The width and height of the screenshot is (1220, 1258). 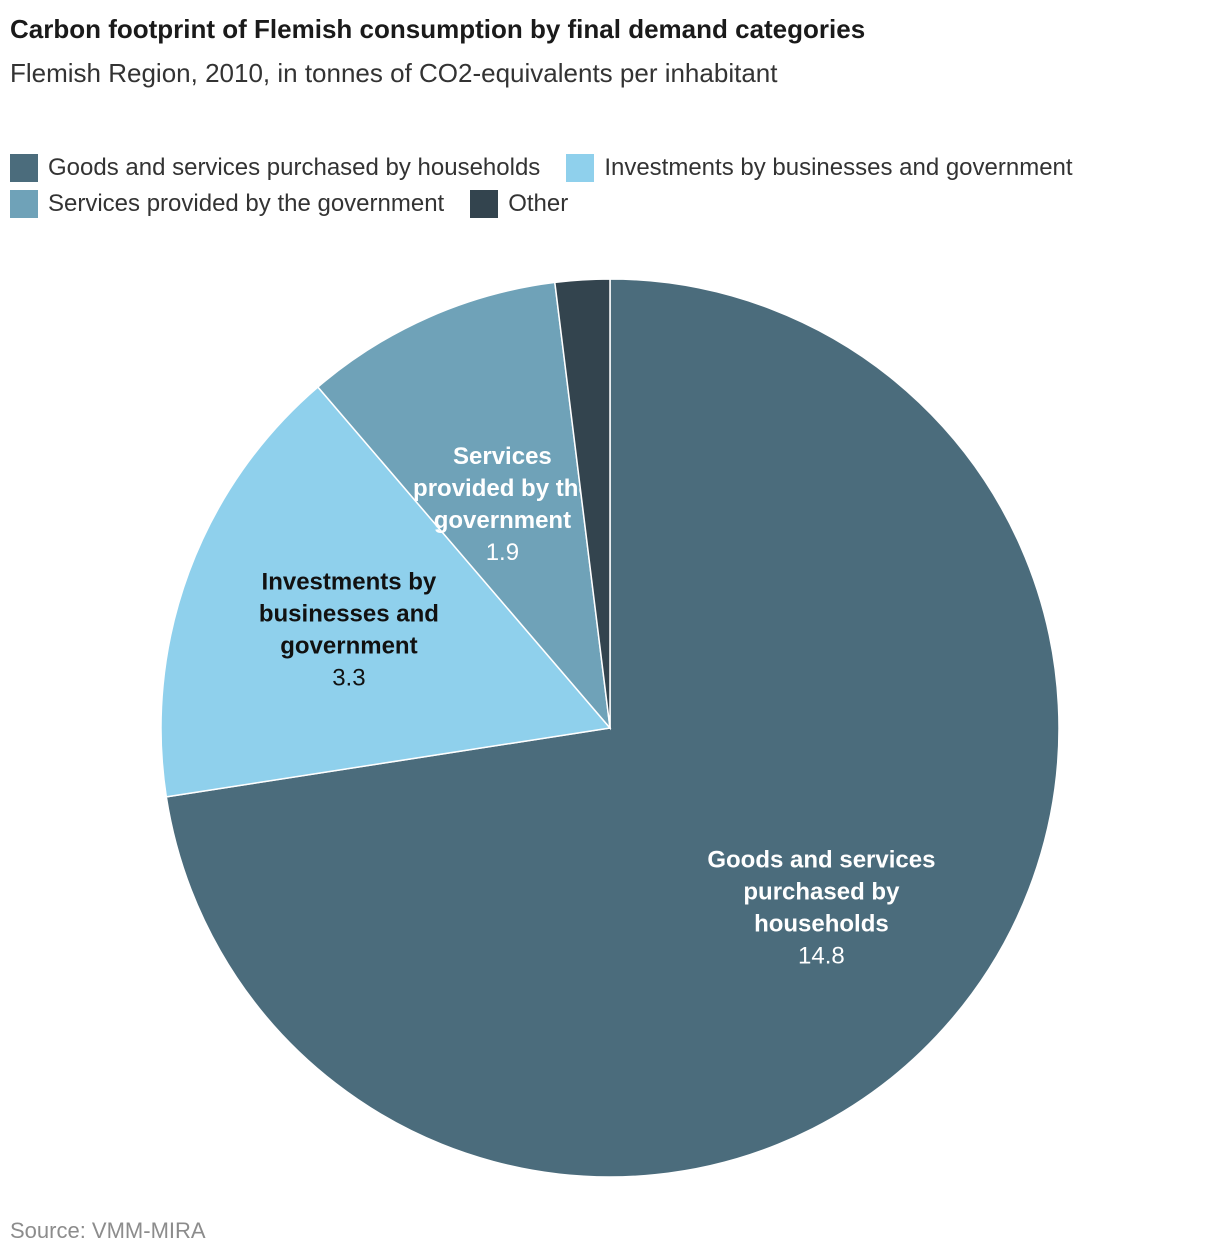 I want to click on slice-name-label-2: government, so click(x=502, y=520).